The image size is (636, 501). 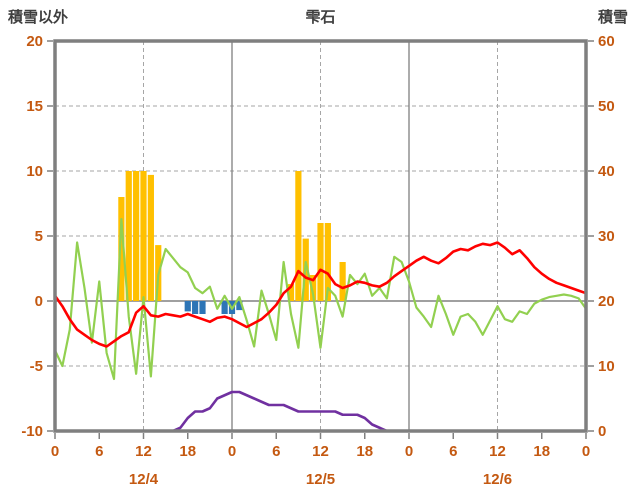 What do you see at coordinates (606, 236) in the screenshot?
I see `right-axis-tick-label: 30` at bounding box center [606, 236].